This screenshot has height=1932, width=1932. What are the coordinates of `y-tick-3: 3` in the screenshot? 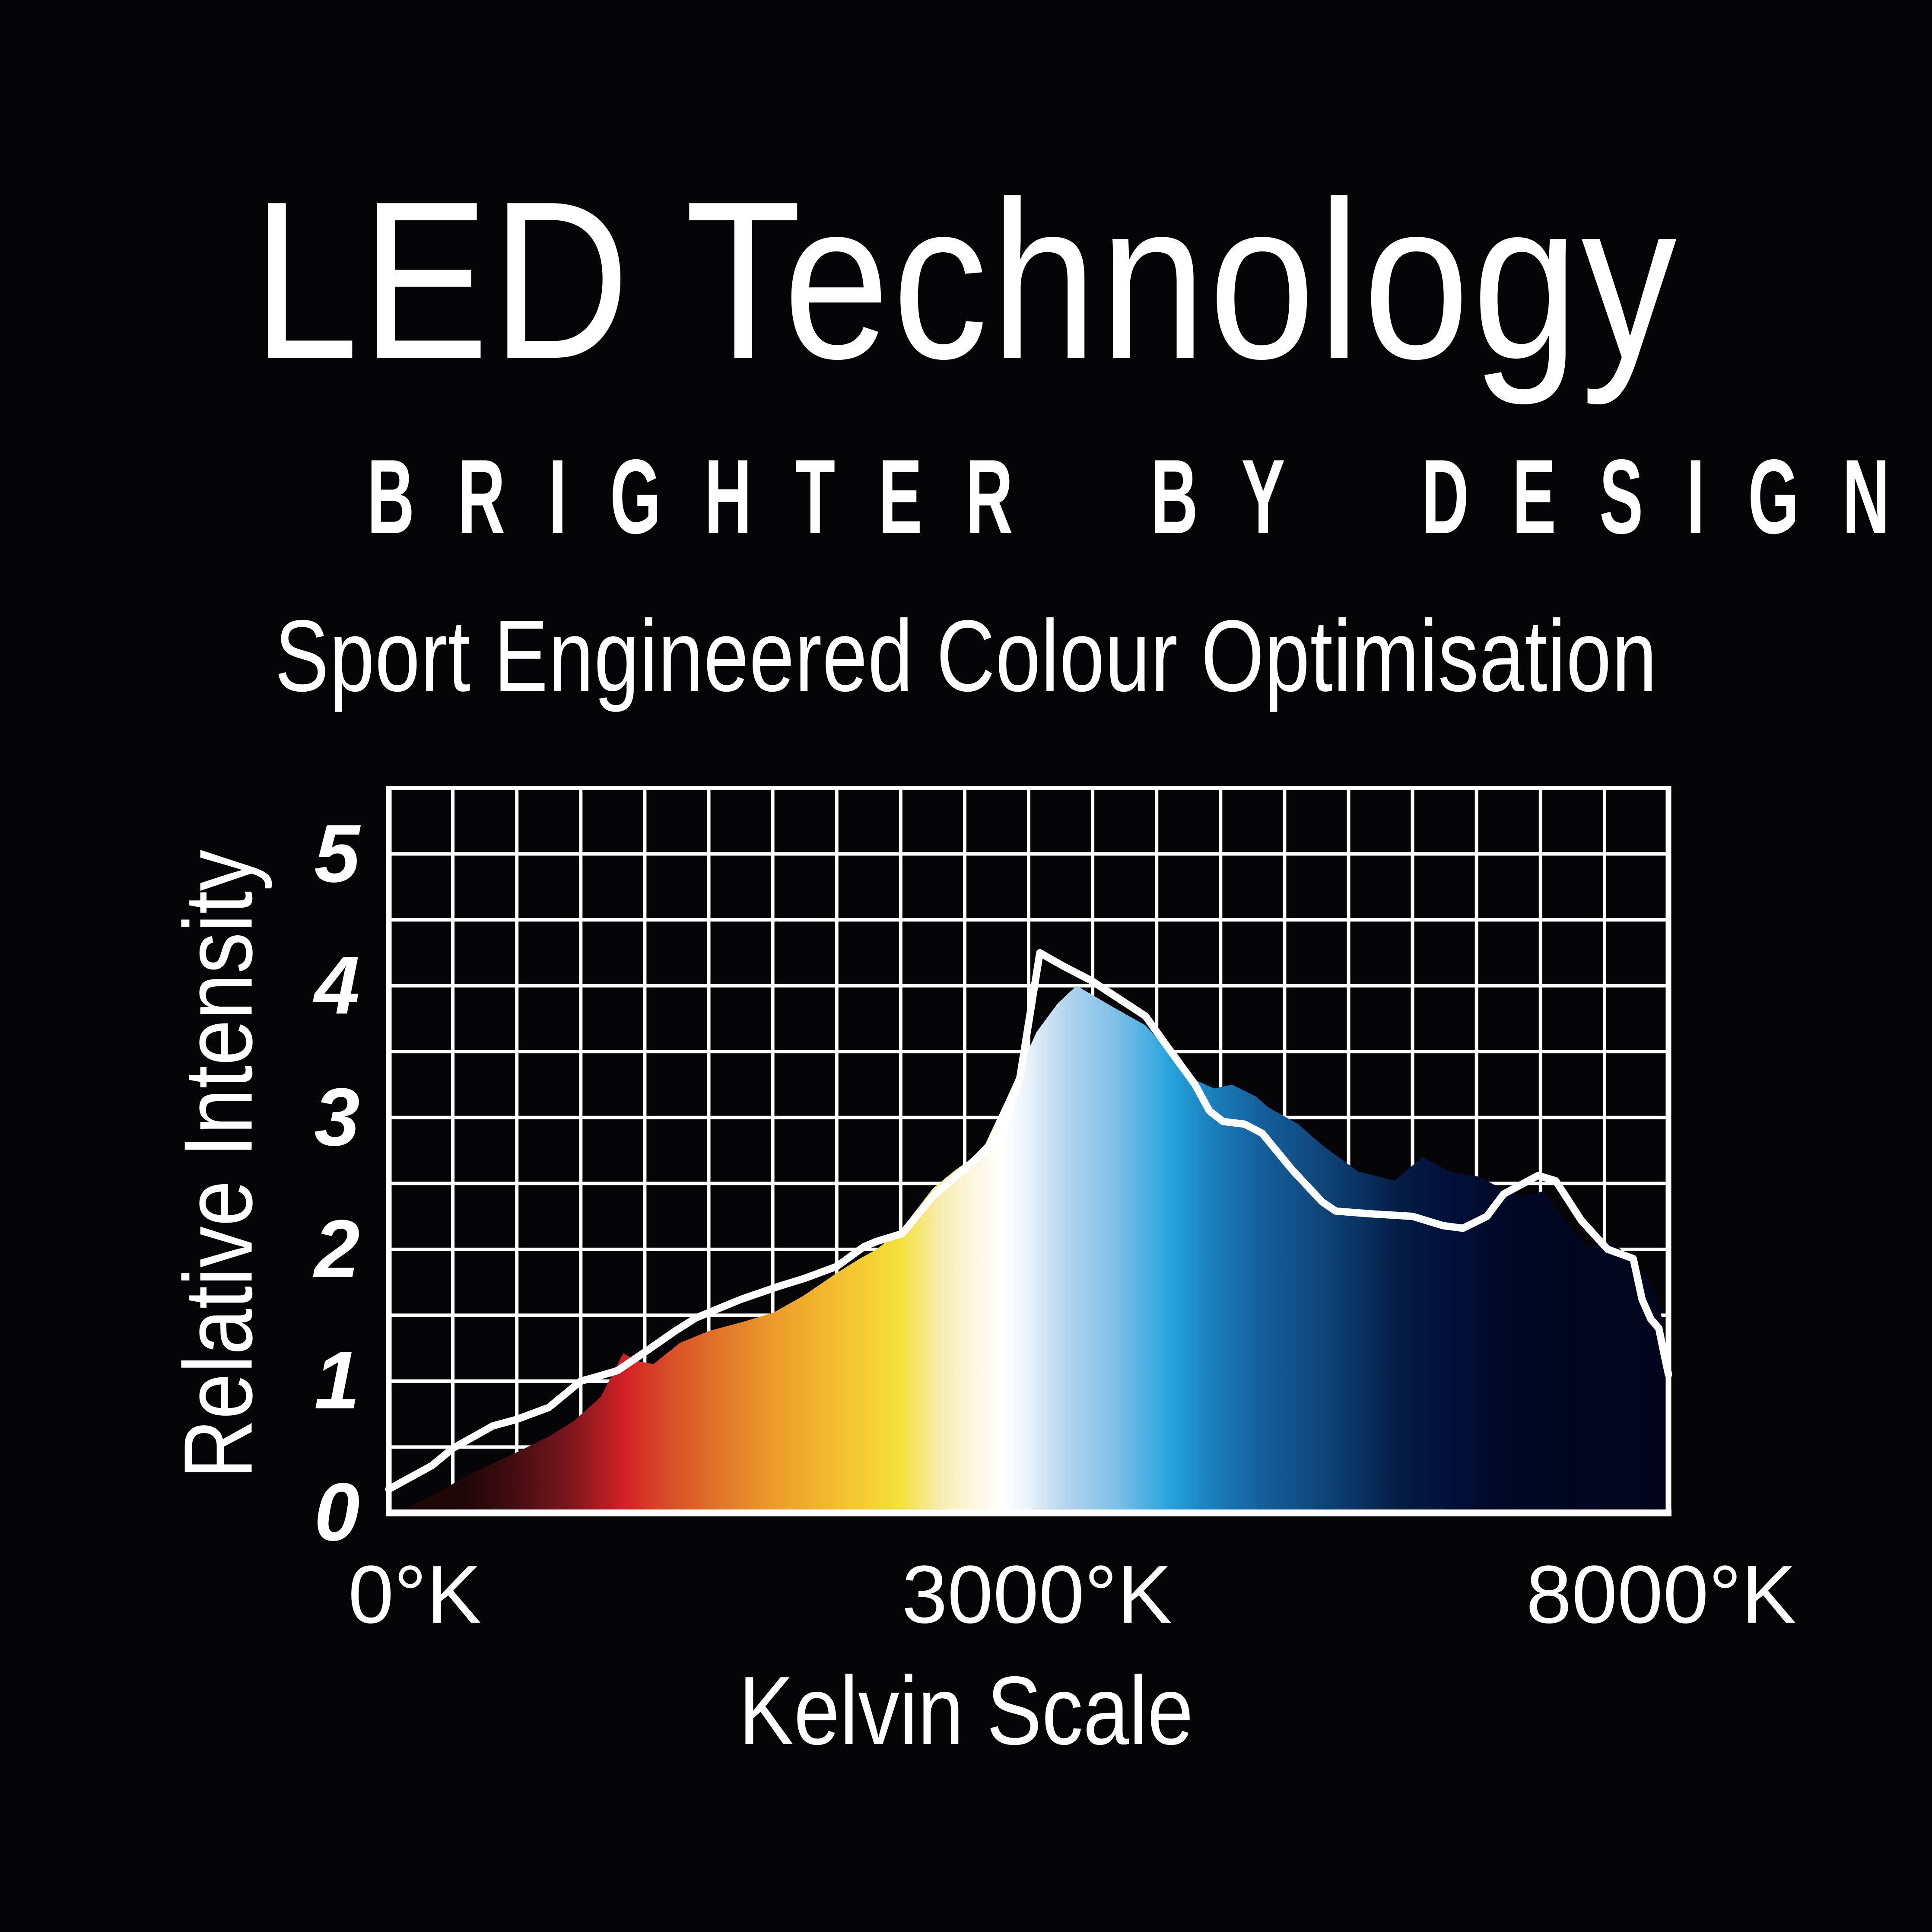 It's located at (337, 1117).